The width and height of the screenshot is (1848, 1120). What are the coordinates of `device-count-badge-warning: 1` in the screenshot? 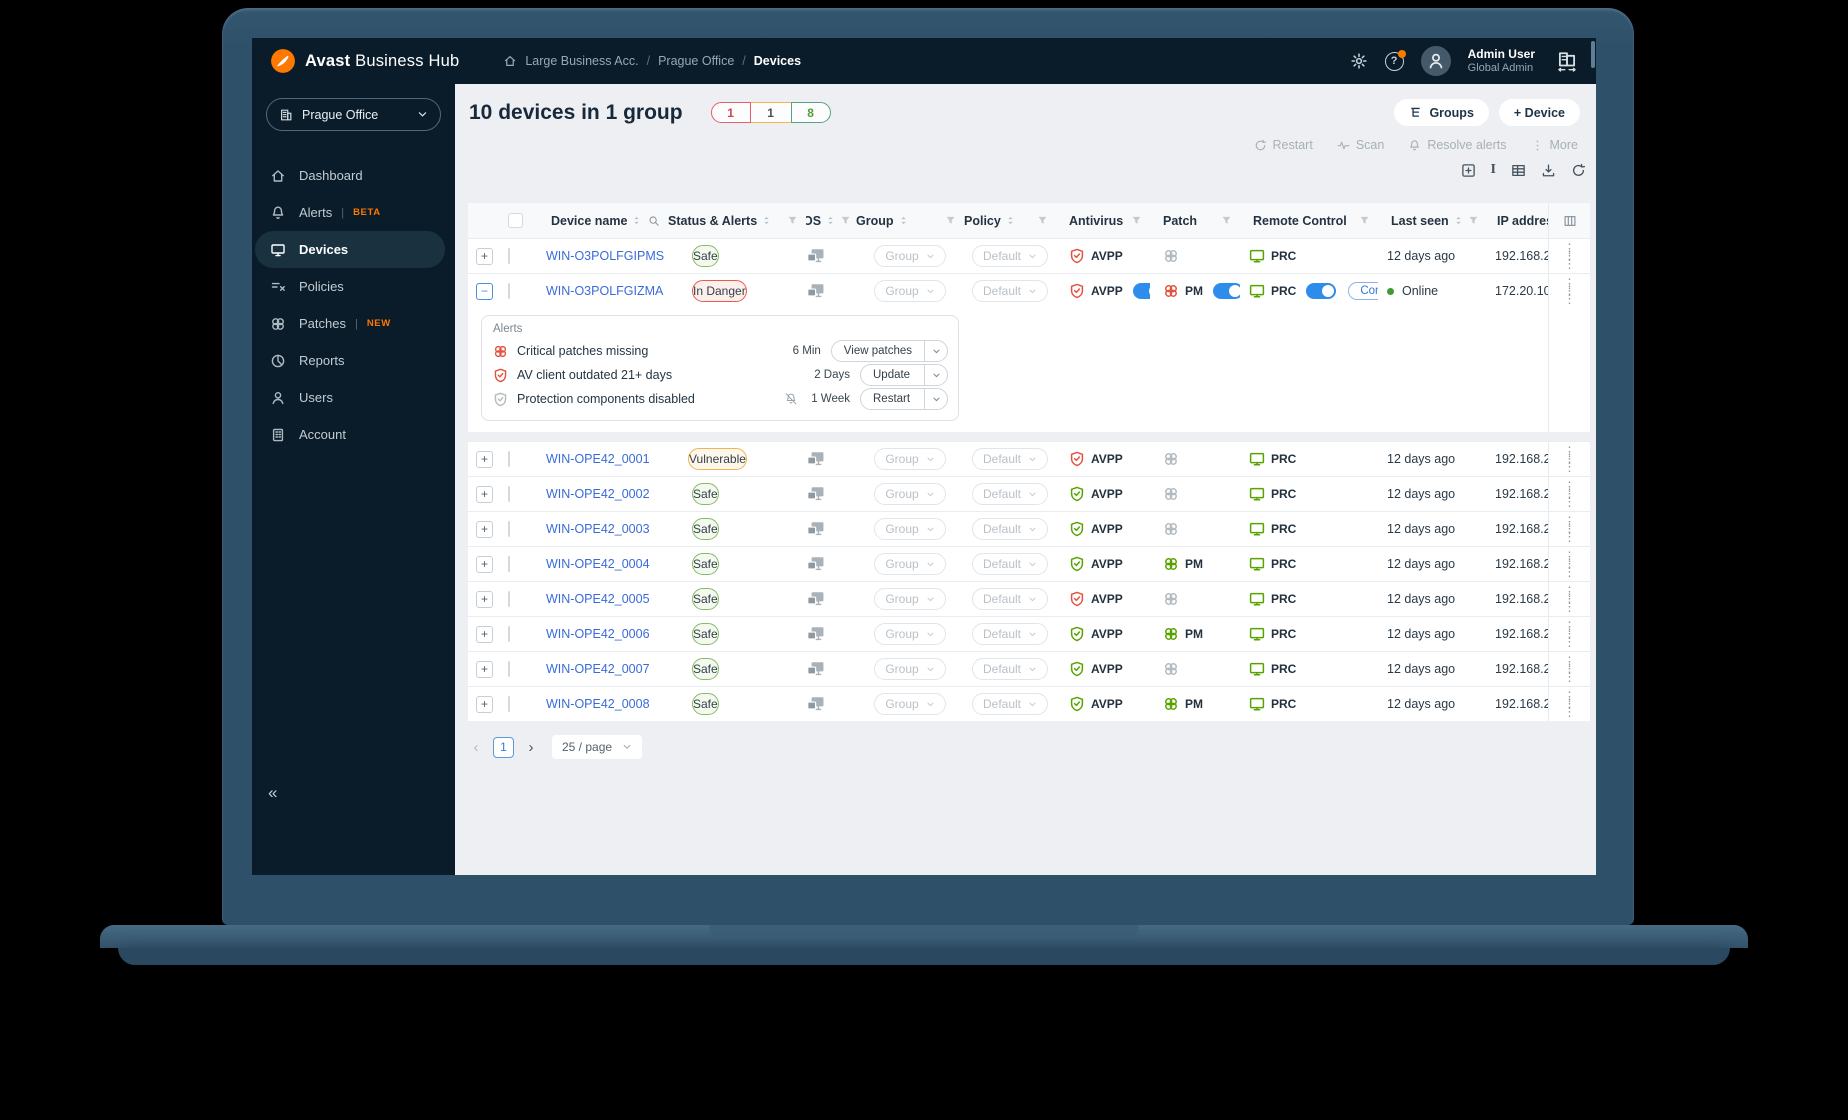 It's located at (770, 112).